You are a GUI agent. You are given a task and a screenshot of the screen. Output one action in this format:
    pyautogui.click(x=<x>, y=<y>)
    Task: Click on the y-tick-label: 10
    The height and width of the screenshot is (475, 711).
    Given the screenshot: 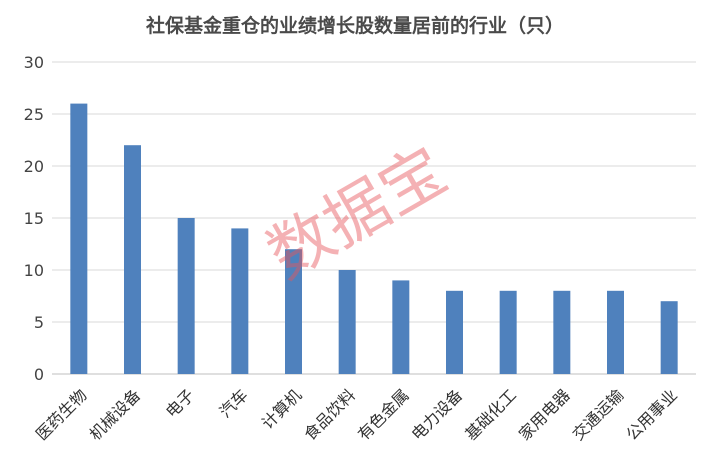 What is the action you would take?
    pyautogui.click(x=34, y=270)
    